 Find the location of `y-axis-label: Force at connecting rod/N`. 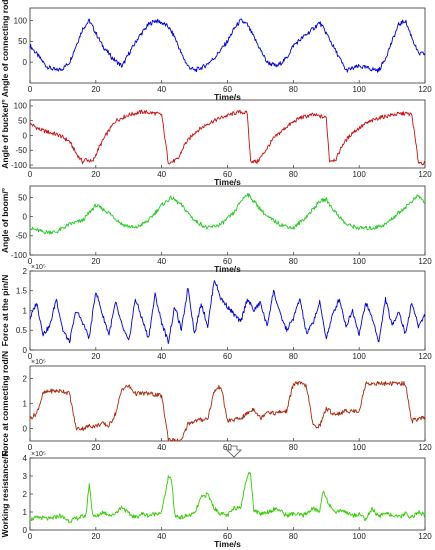

y-axis-label: Force at connecting rod/N is located at coordinates (5, 403).